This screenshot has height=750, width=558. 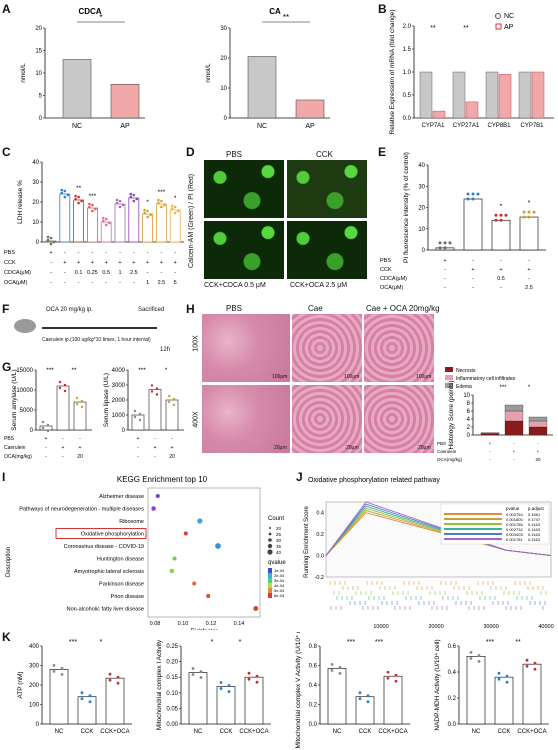 I want to click on panel-j-y-label: Running Enrichment Score, so click(x=307, y=541).